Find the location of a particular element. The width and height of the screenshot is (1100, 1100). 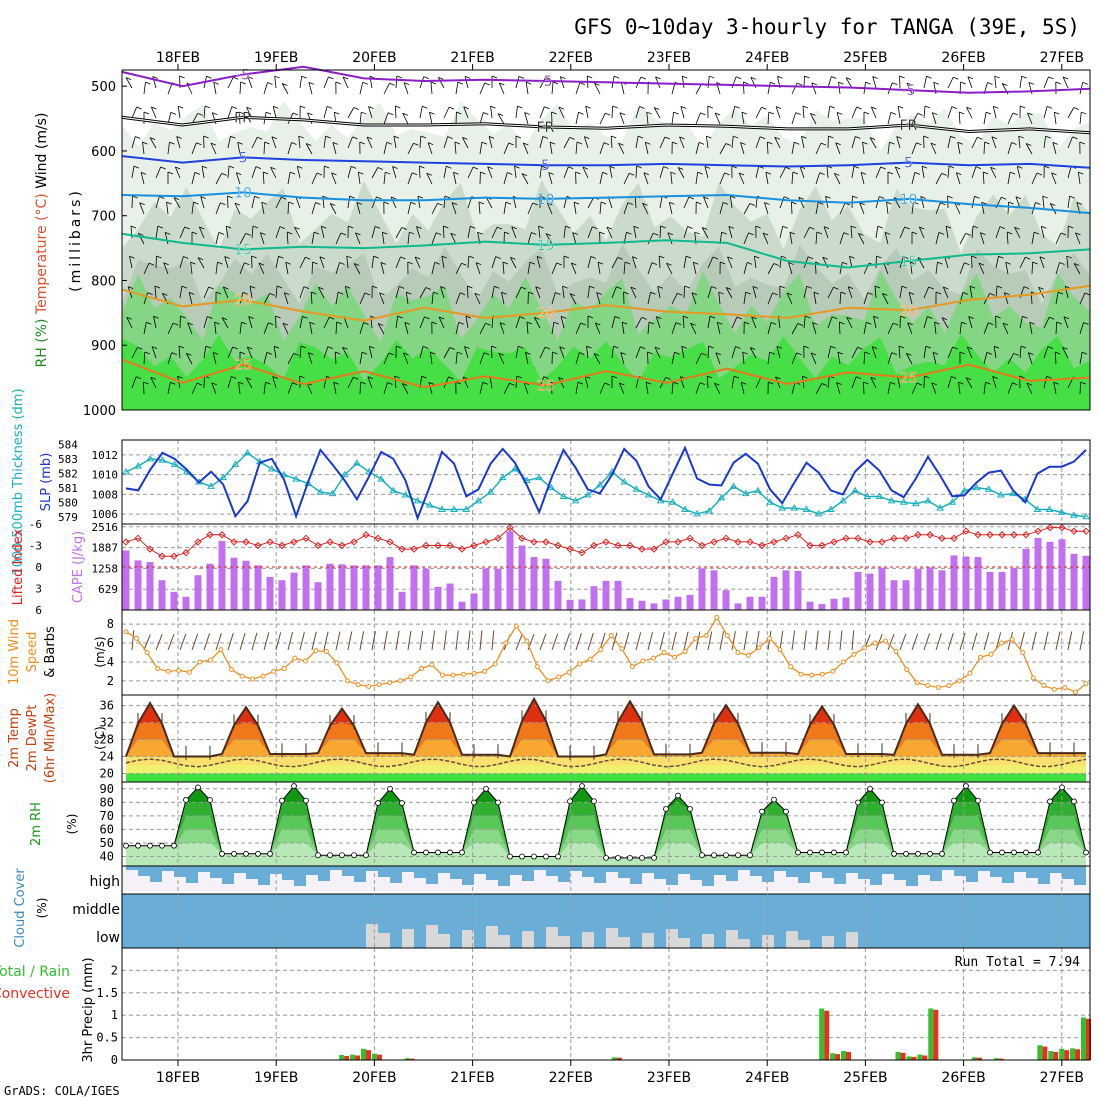

date-label-top: 19FEB is located at coordinates (276, 58).